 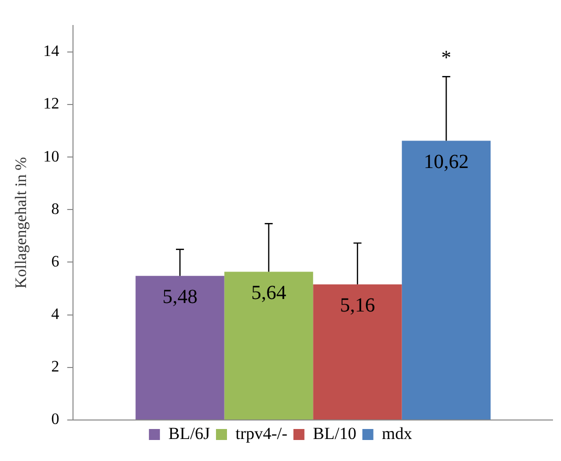 What do you see at coordinates (268, 293) in the screenshot?
I see `data-label: 5,64` at bounding box center [268, 293].